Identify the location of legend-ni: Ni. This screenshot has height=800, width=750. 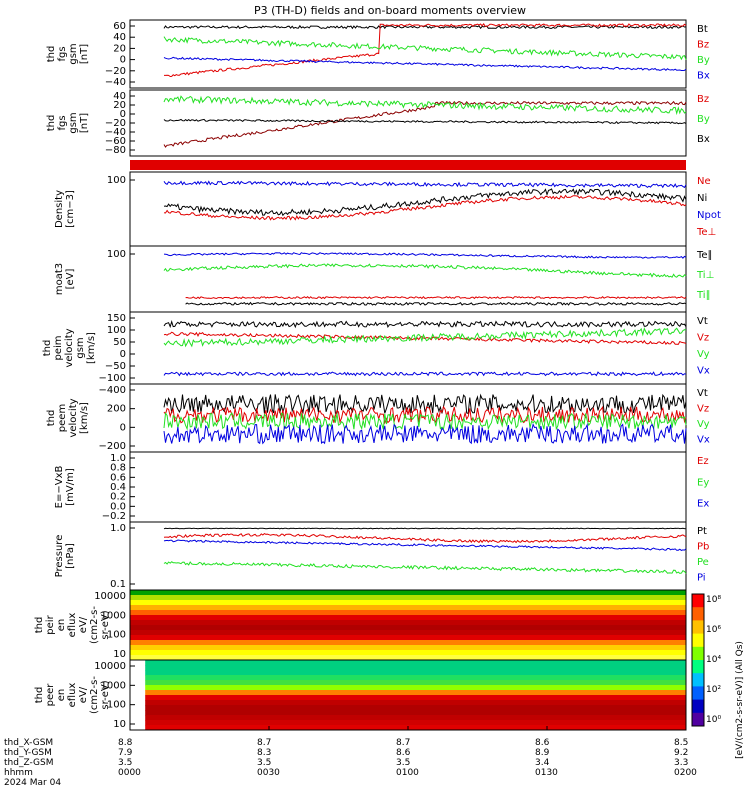
(702, 198).